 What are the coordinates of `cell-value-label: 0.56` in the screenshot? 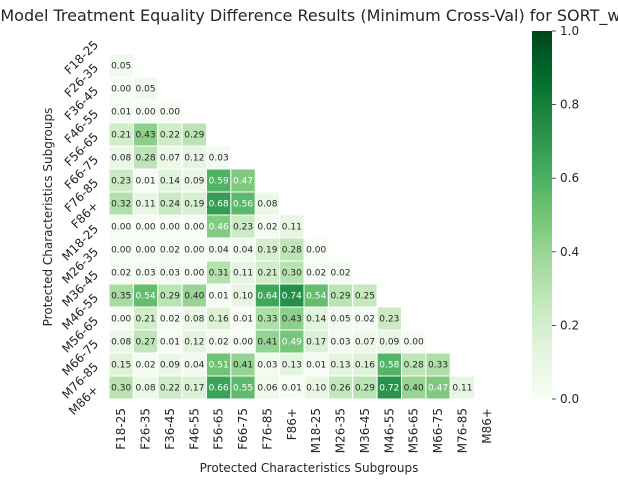 It's located at (243, 205).